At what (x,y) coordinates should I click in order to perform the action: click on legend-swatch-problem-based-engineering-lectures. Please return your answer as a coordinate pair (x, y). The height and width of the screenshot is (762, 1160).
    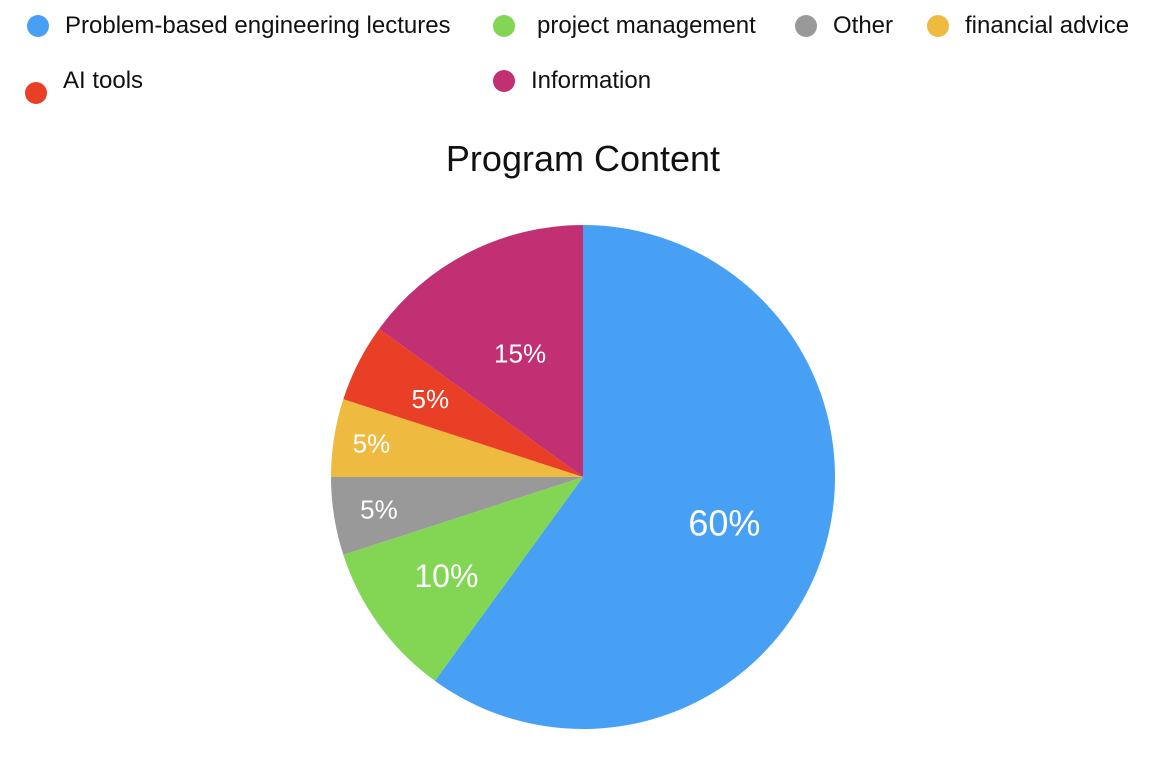
    Looking at the image, I should click on (38, 26).